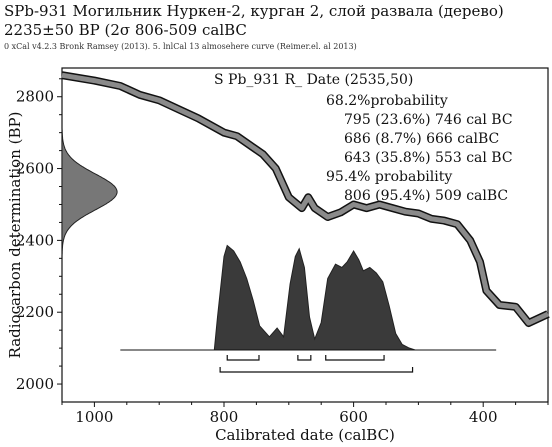 The height and width of the screenshot is (447, 552). I want to click on chart-title: S Pb_931 R_ Date (2535,50), so click(313, 80).